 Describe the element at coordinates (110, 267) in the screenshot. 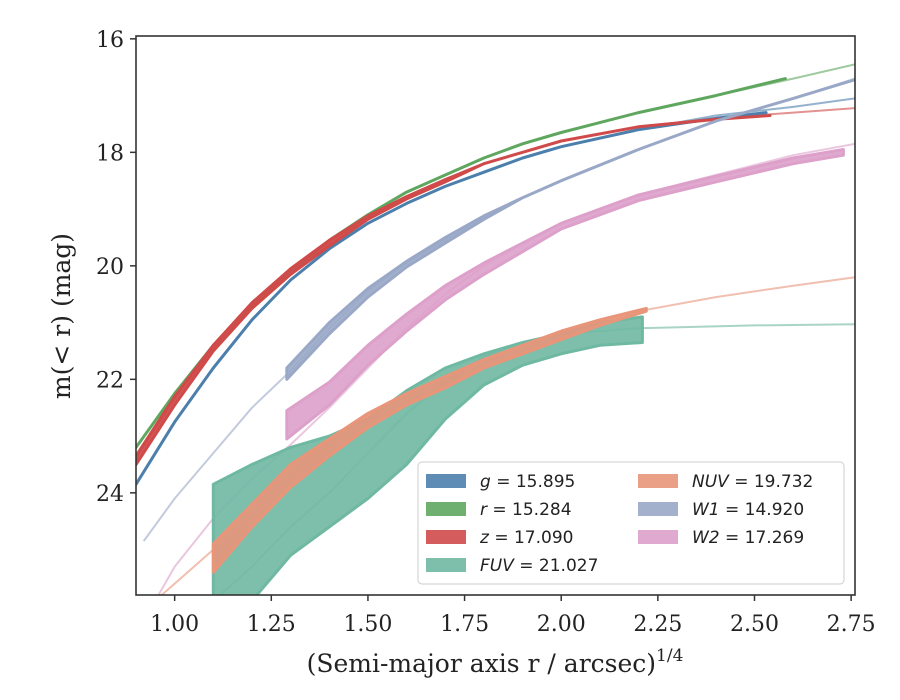

I see `y-tick-label: 20` at that location.